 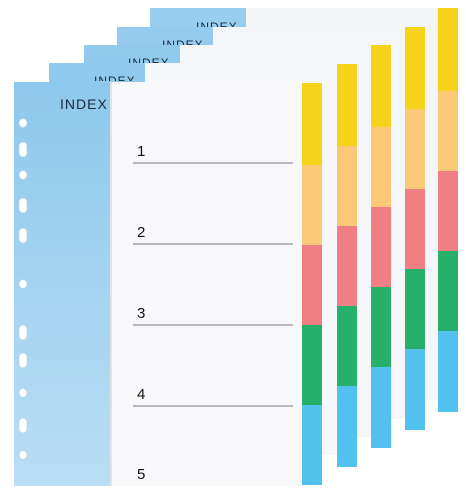 What do you see at coordinates (84, 104) in the screenshot?
I see `index-label: INDEX` at bounding box center [84, 104].